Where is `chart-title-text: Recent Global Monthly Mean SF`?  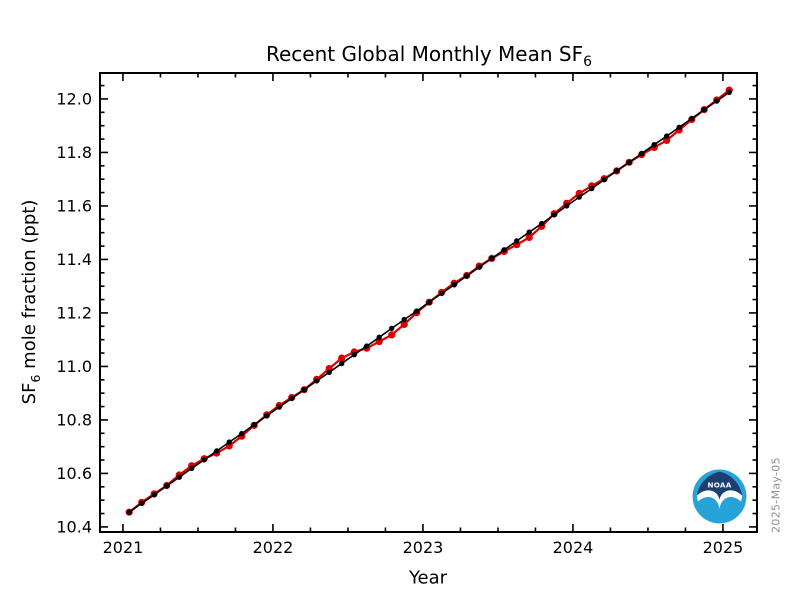 chart-title-text: Recent Global Monthly Mean SF is located at coordinates (424, 54).